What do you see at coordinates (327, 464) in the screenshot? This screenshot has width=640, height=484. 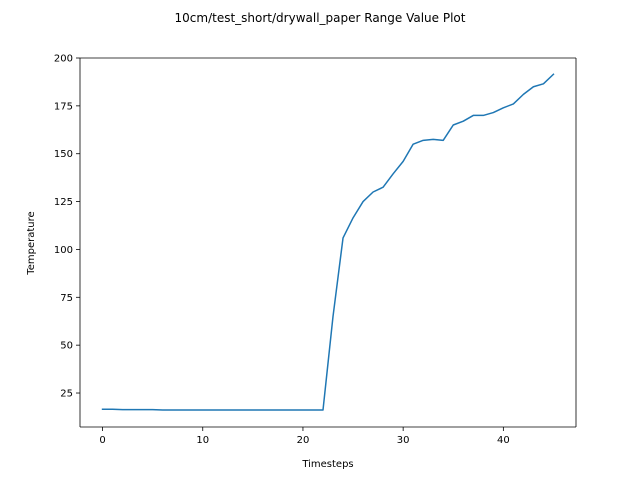 I see `x-axis-label: Timesteps` at bounding box center [327, 464].